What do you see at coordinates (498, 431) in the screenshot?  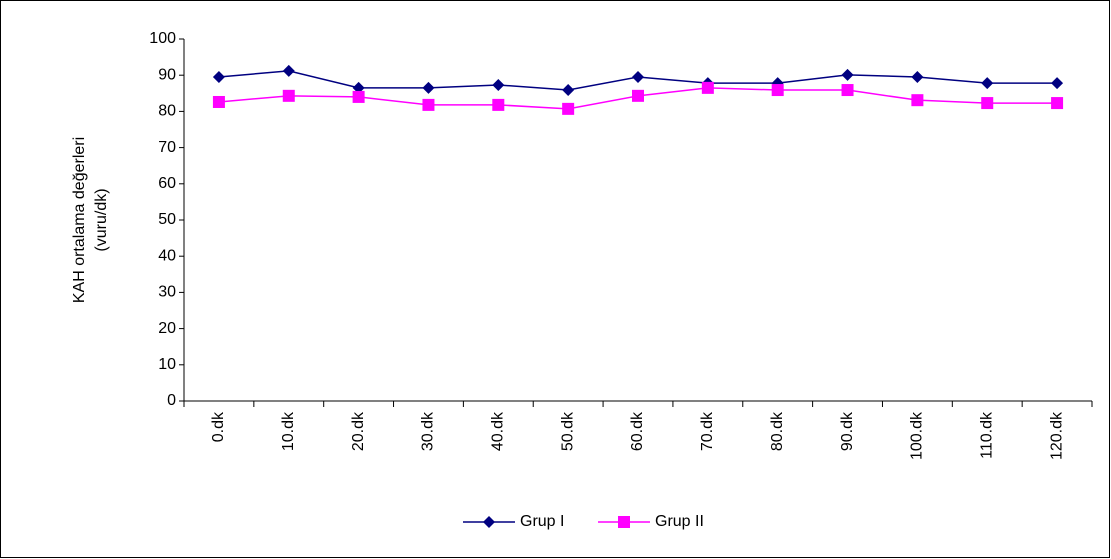 I see `x-tick-label: 40.dk` at bounding box center [498, 431].